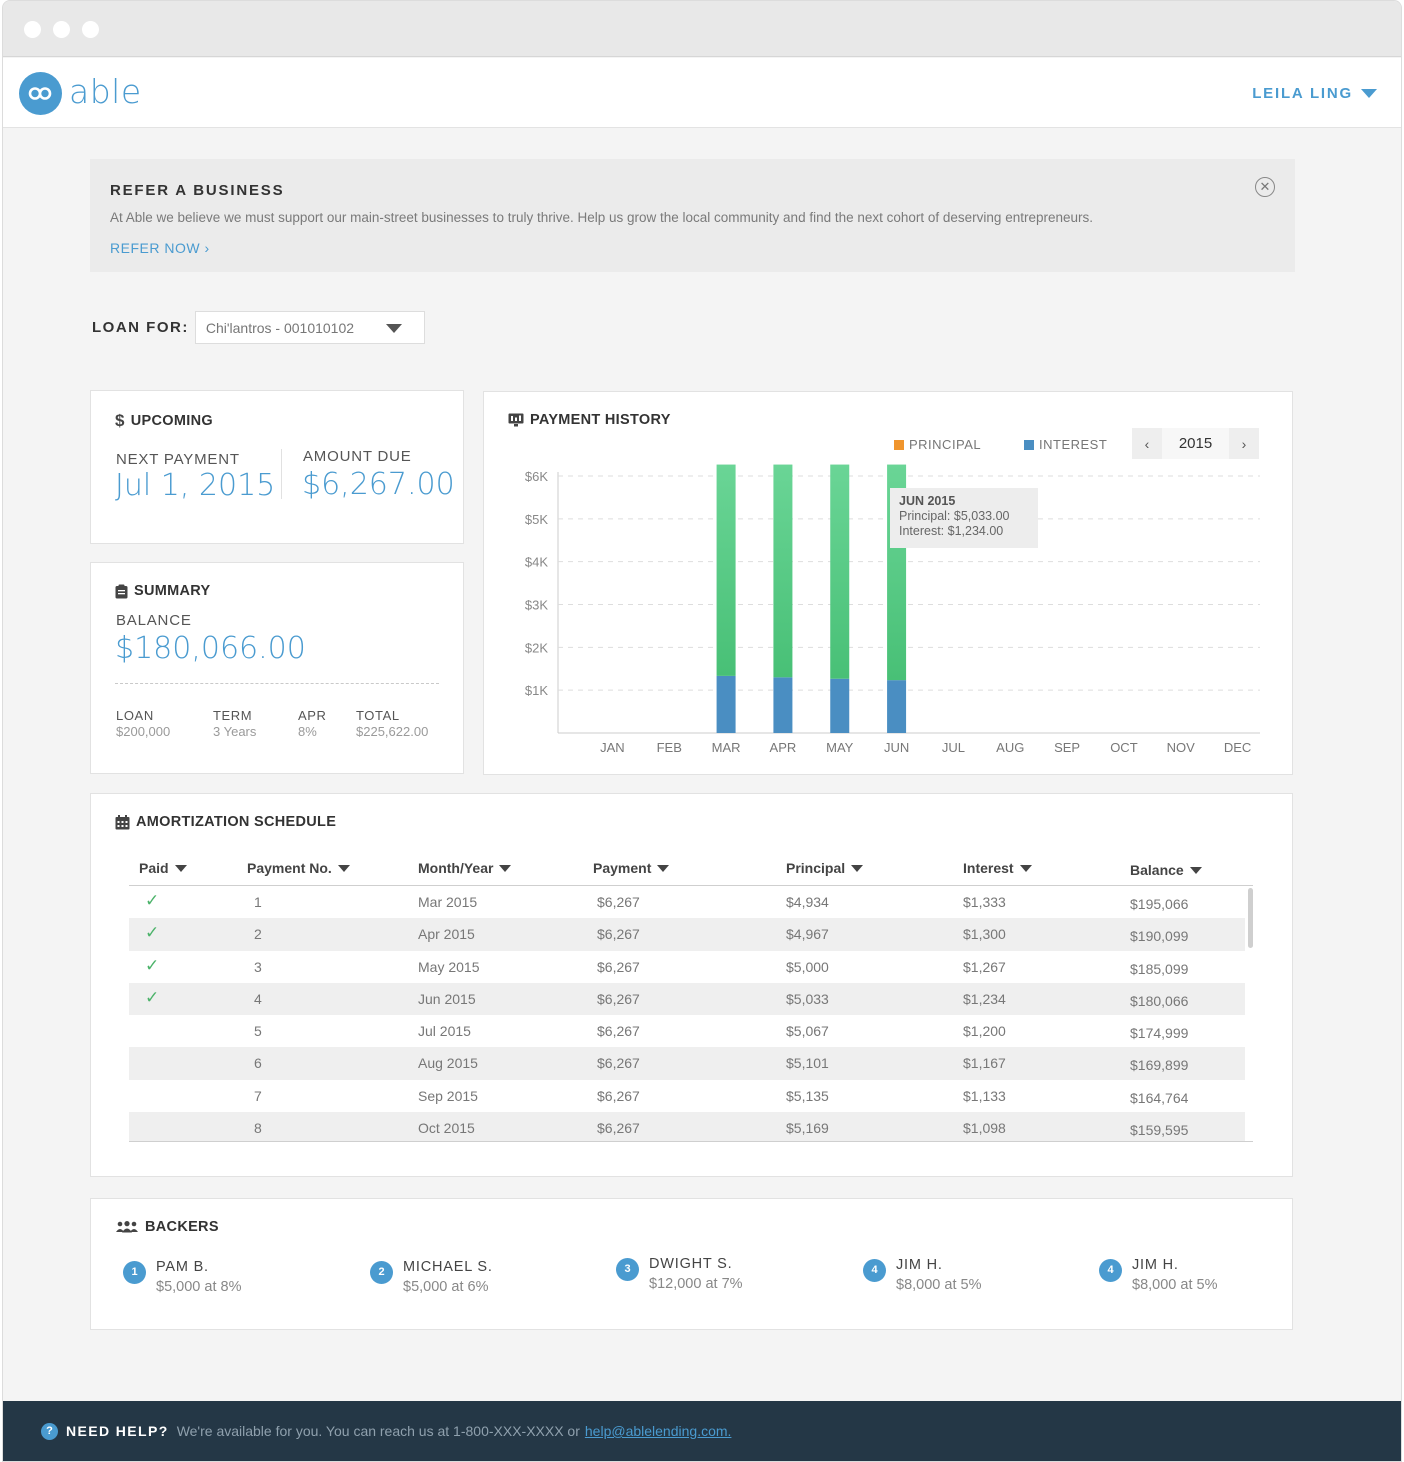 This screenshot has height=1462, width=1404. Describe the element at coordinates (600, 420) in the screenshot. I see `payment-history-title-text: PAYMENT HISTORY` at that location.